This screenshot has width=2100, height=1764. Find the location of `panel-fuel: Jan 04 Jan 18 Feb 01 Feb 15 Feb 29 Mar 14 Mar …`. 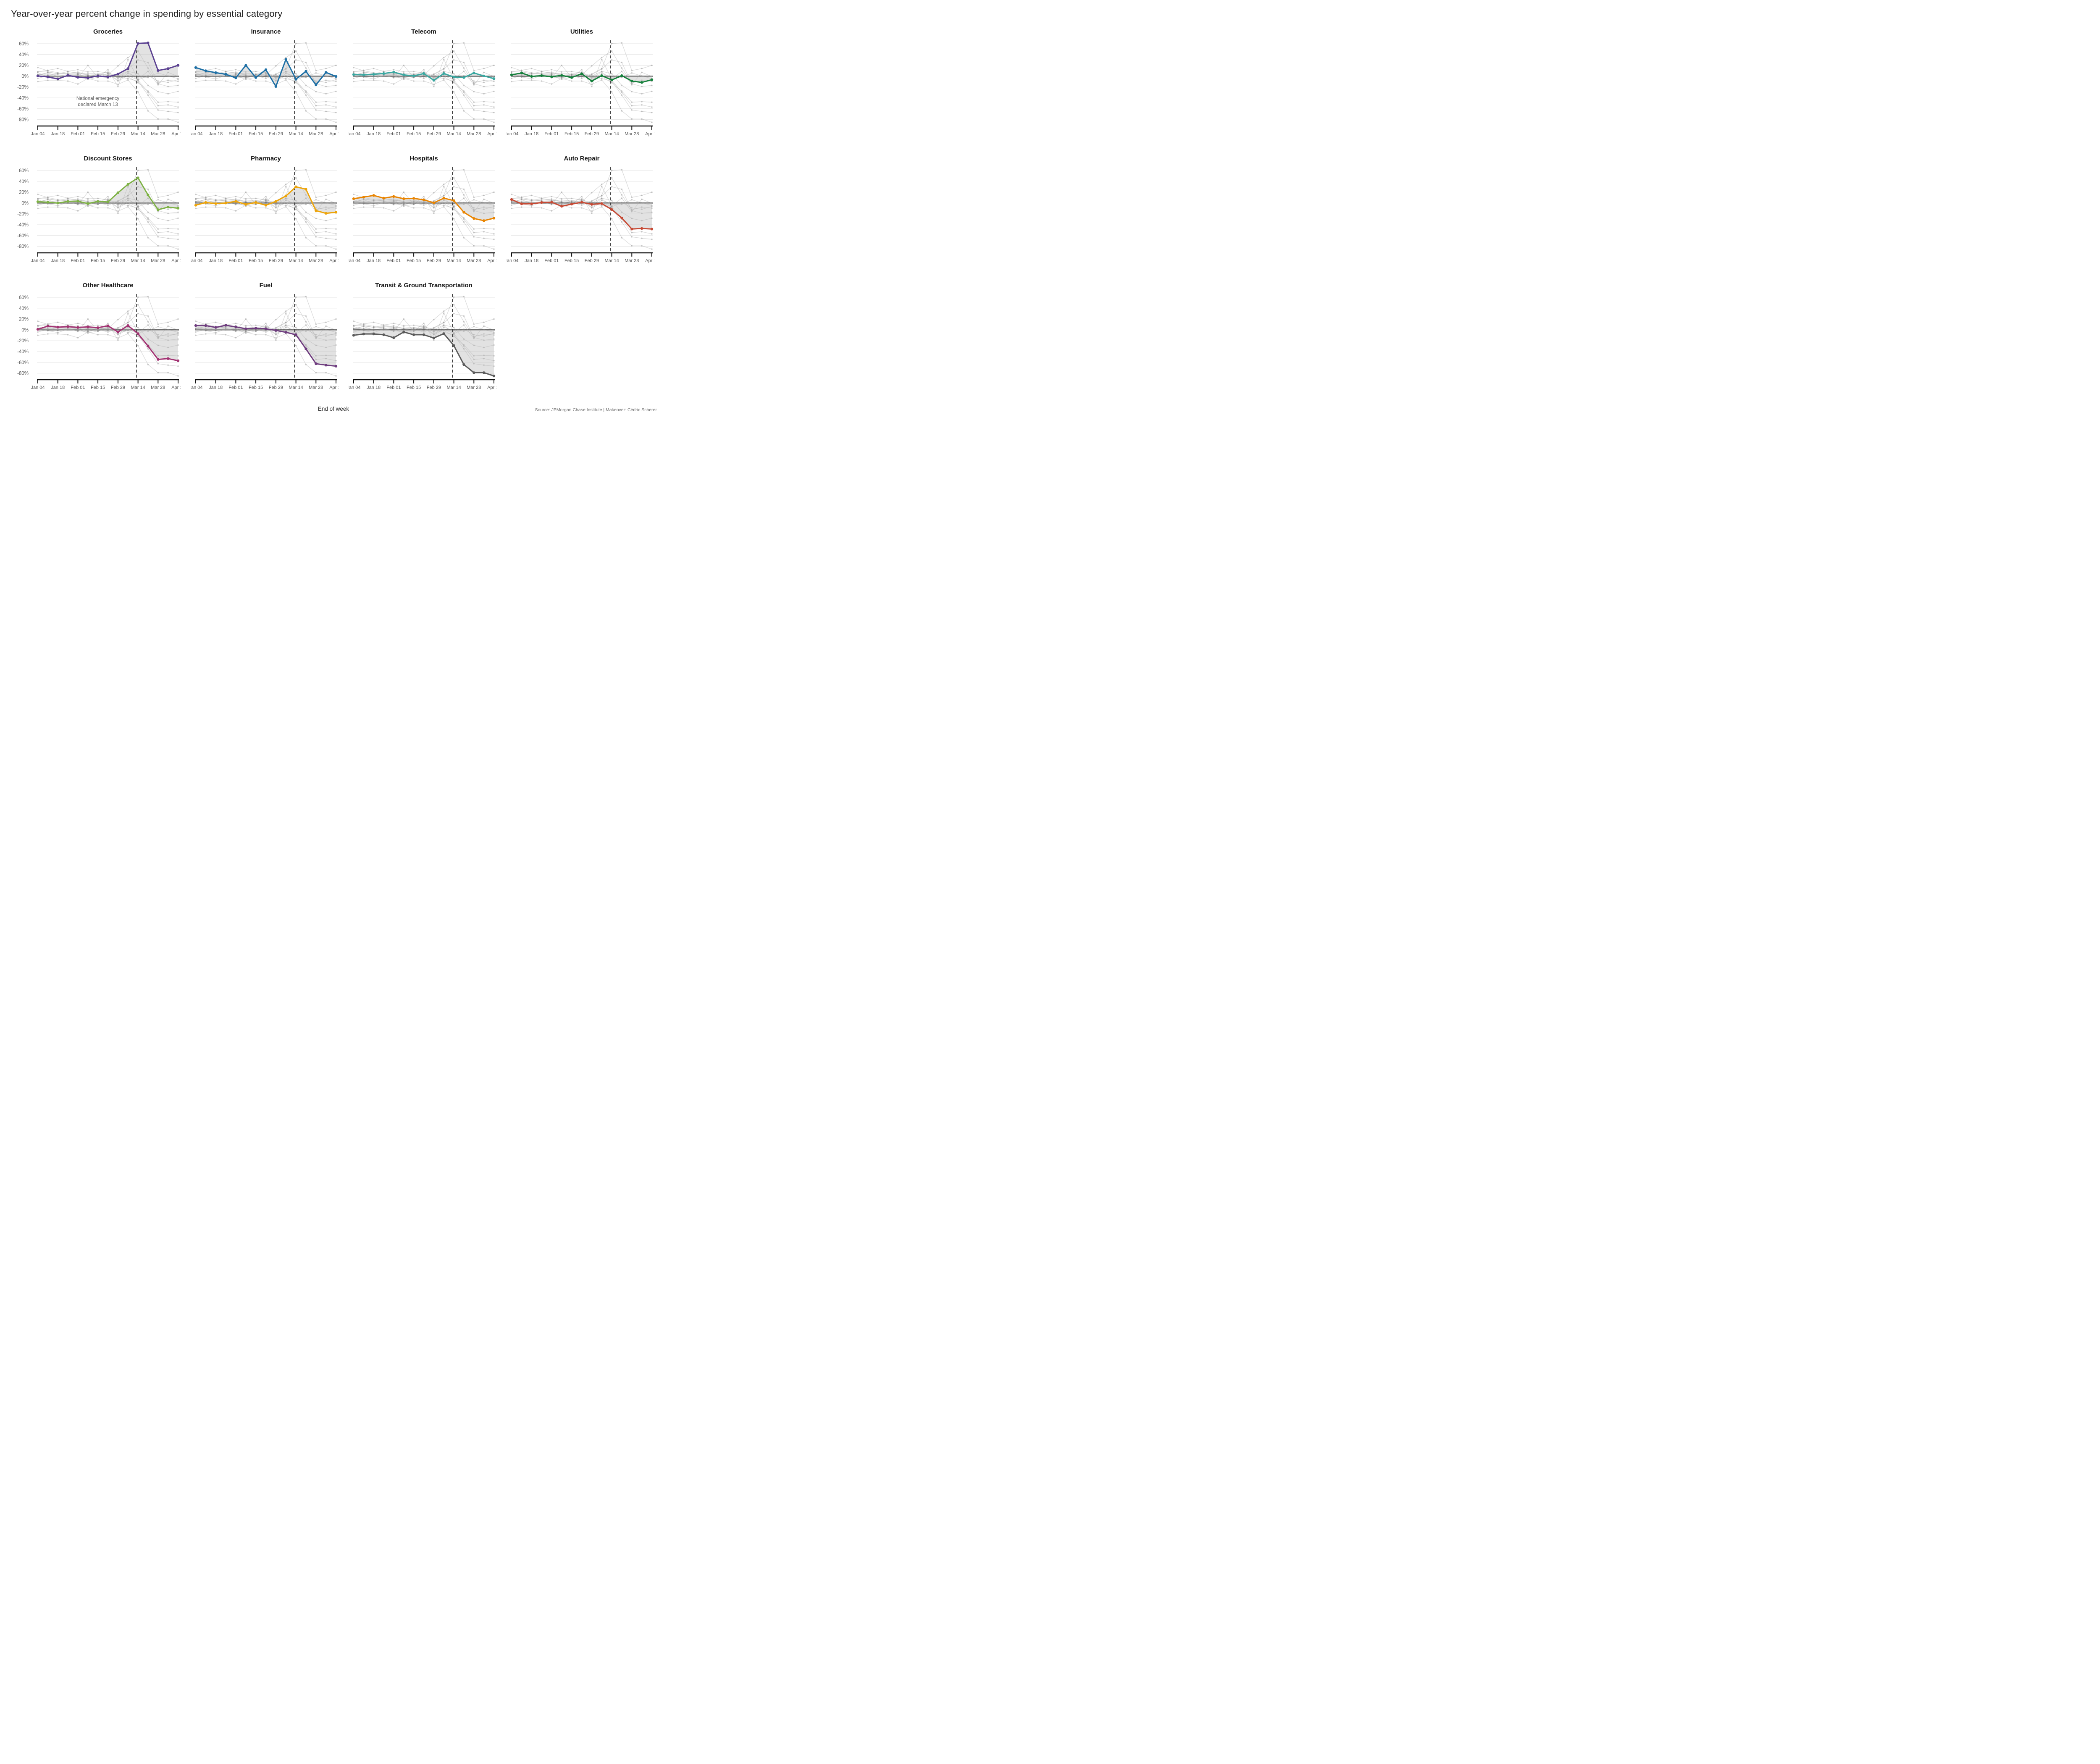

panel-fuel: Jan 04 Jan 18 Feb 01 Feb 15 Feb 29 Mar 14 Mar … is located at coordinates (265, 341).